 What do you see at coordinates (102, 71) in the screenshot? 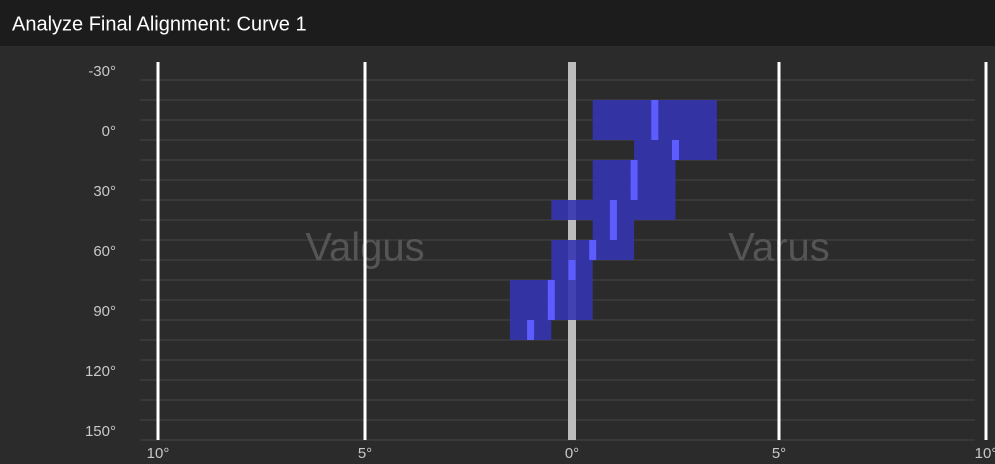
I see `y-tick-label: -30°` at bounding box center [102, 71].